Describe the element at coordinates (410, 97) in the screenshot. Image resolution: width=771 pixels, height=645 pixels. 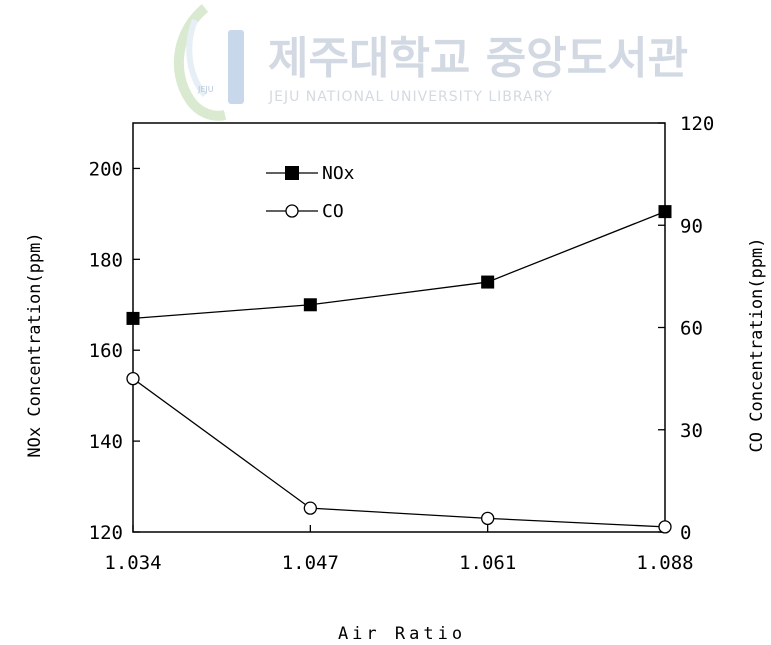
I see `watermark-subtitle: JEJU NATIONAL UNIVERSITY LIBRARY` at that location.